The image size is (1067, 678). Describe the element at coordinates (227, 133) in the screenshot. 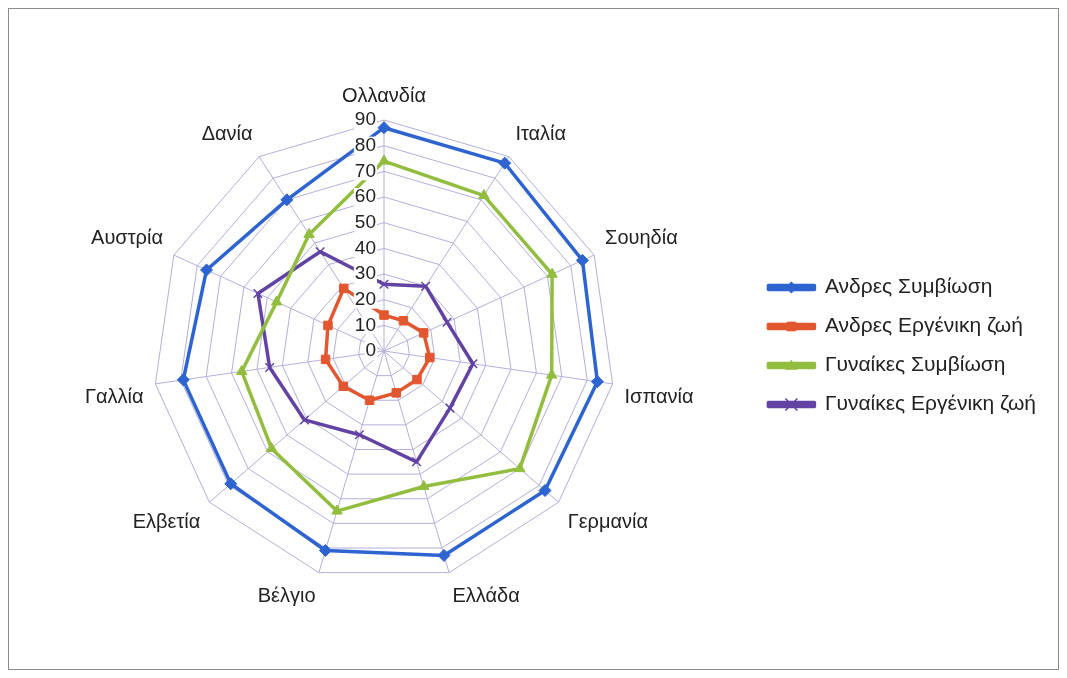

I see `spoke-label: Δανία` at that location.